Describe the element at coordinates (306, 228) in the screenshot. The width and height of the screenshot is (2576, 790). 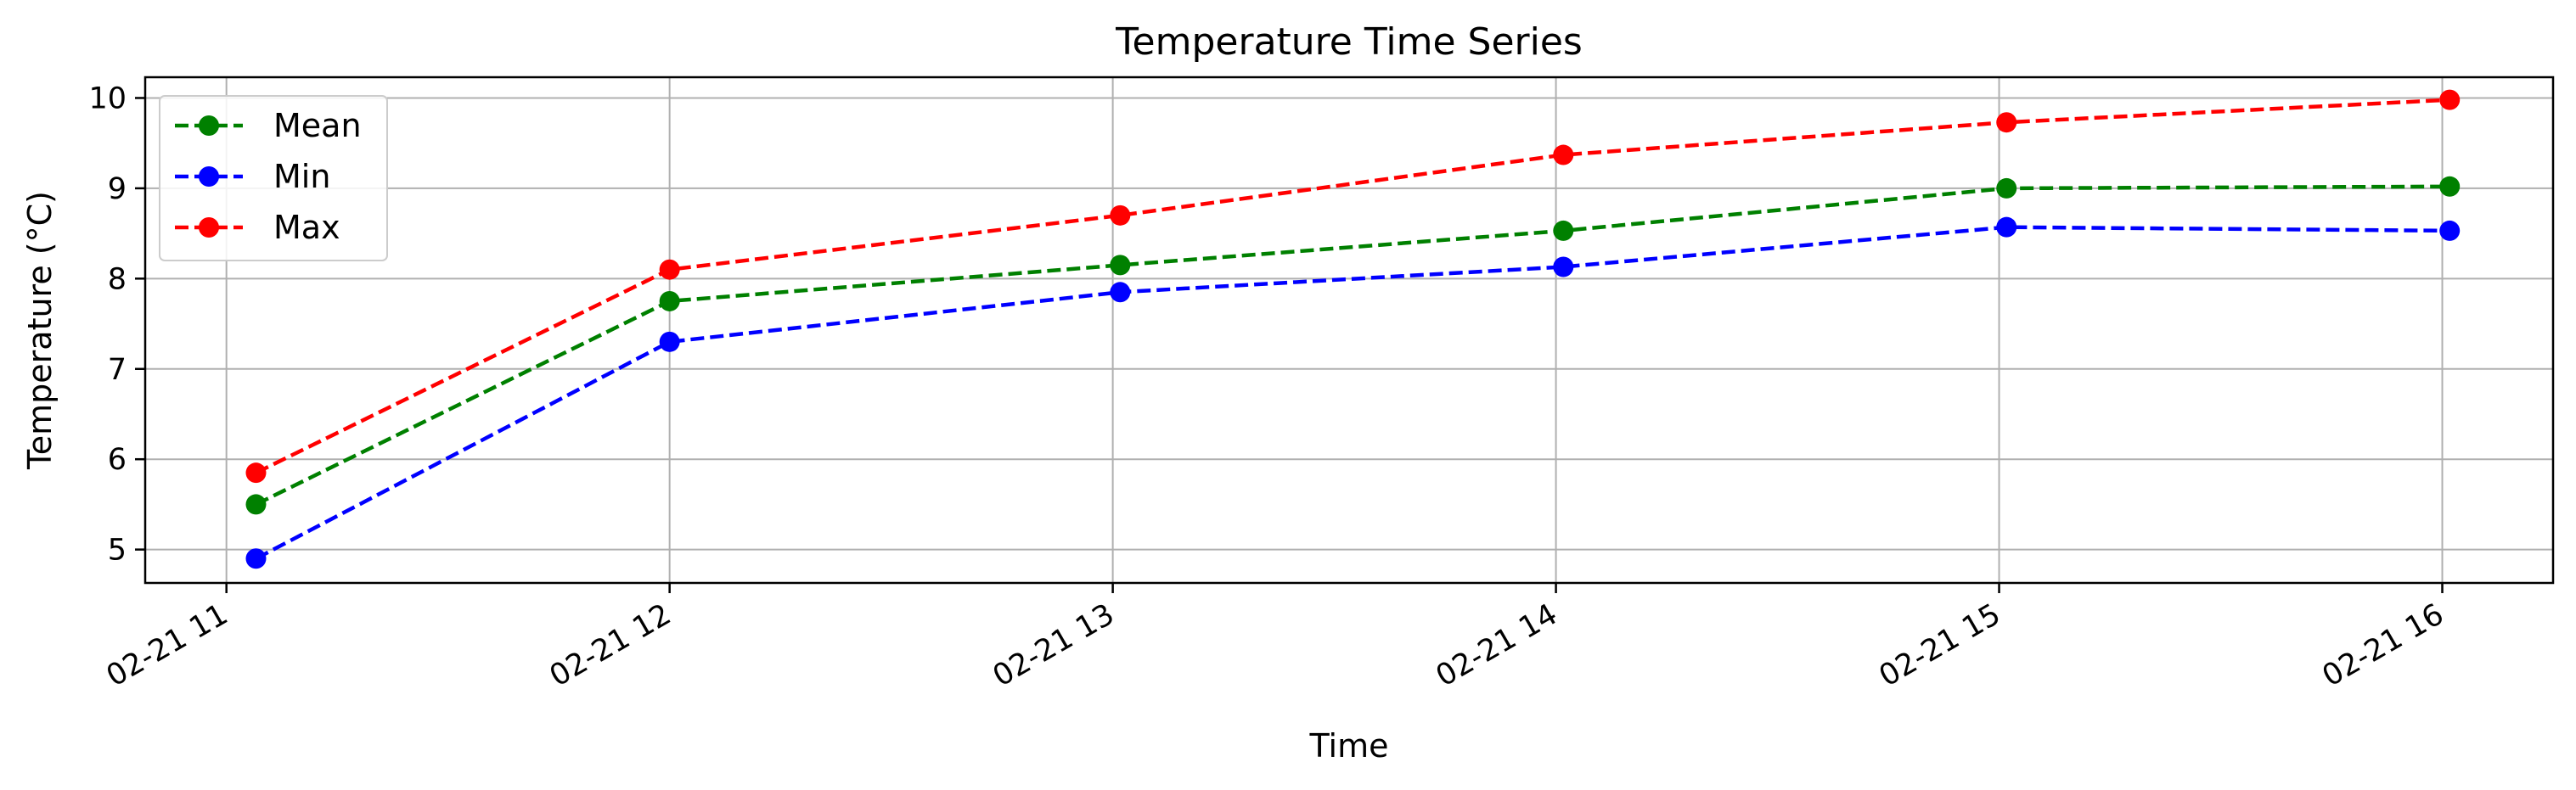
I see `legend-label-max: Max` at that location.